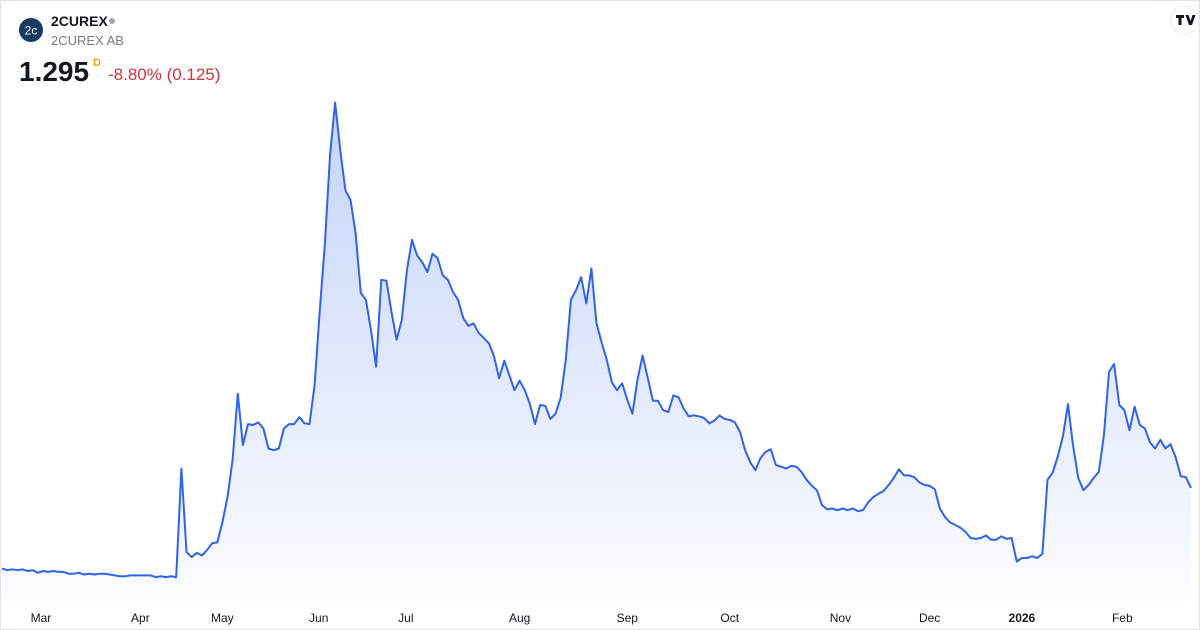  I want to click on x-tick-label: May, so click(222, 618).